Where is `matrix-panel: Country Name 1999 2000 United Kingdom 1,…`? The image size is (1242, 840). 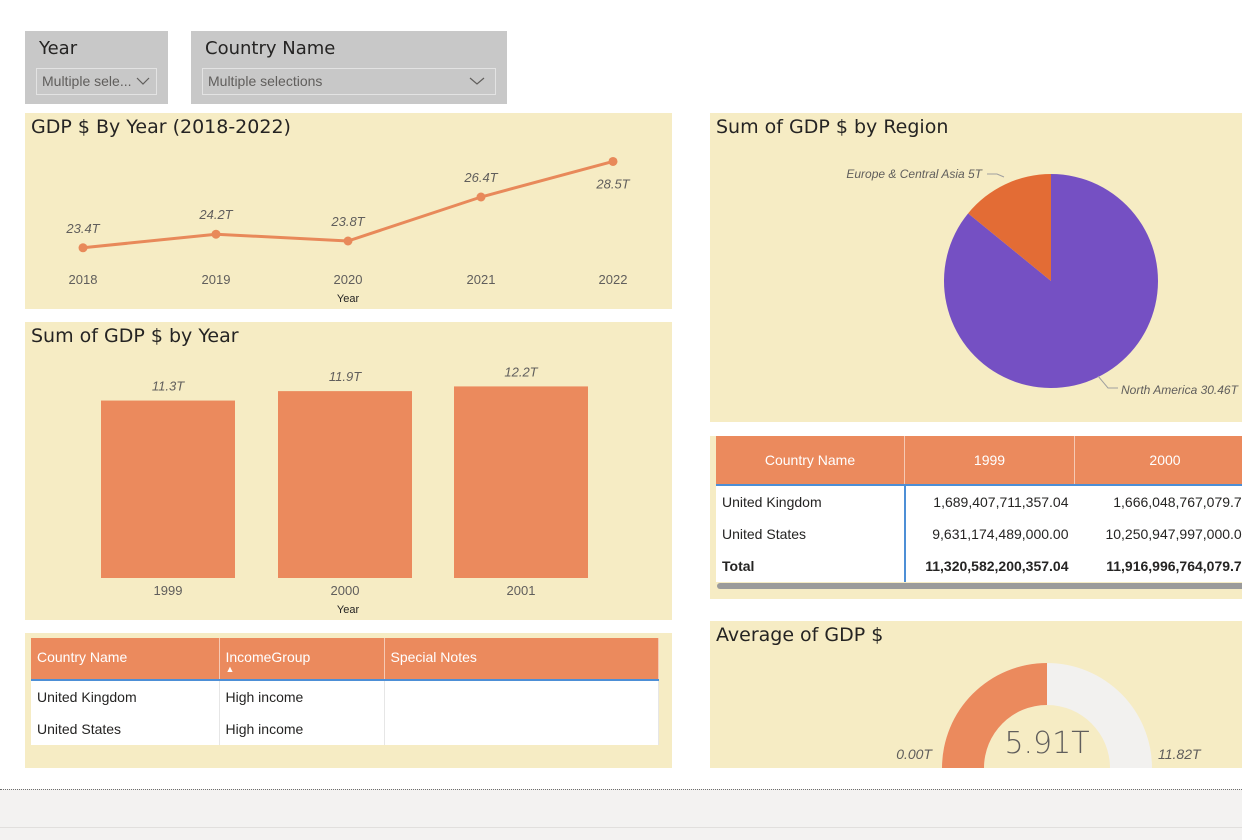
matrix-panel: Country Name 1999 2000 United Kingdom 1,… is located at coordinates (976, 517).